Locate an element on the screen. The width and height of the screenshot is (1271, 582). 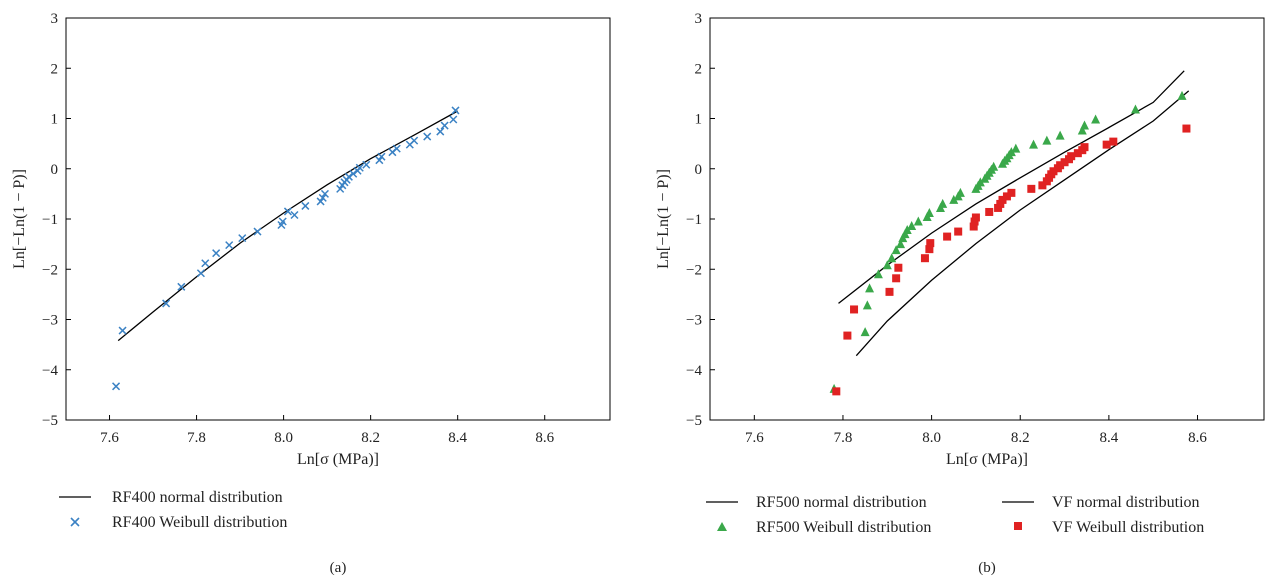
x-tick-label: 8.4 is located at coordinates (457, 438).